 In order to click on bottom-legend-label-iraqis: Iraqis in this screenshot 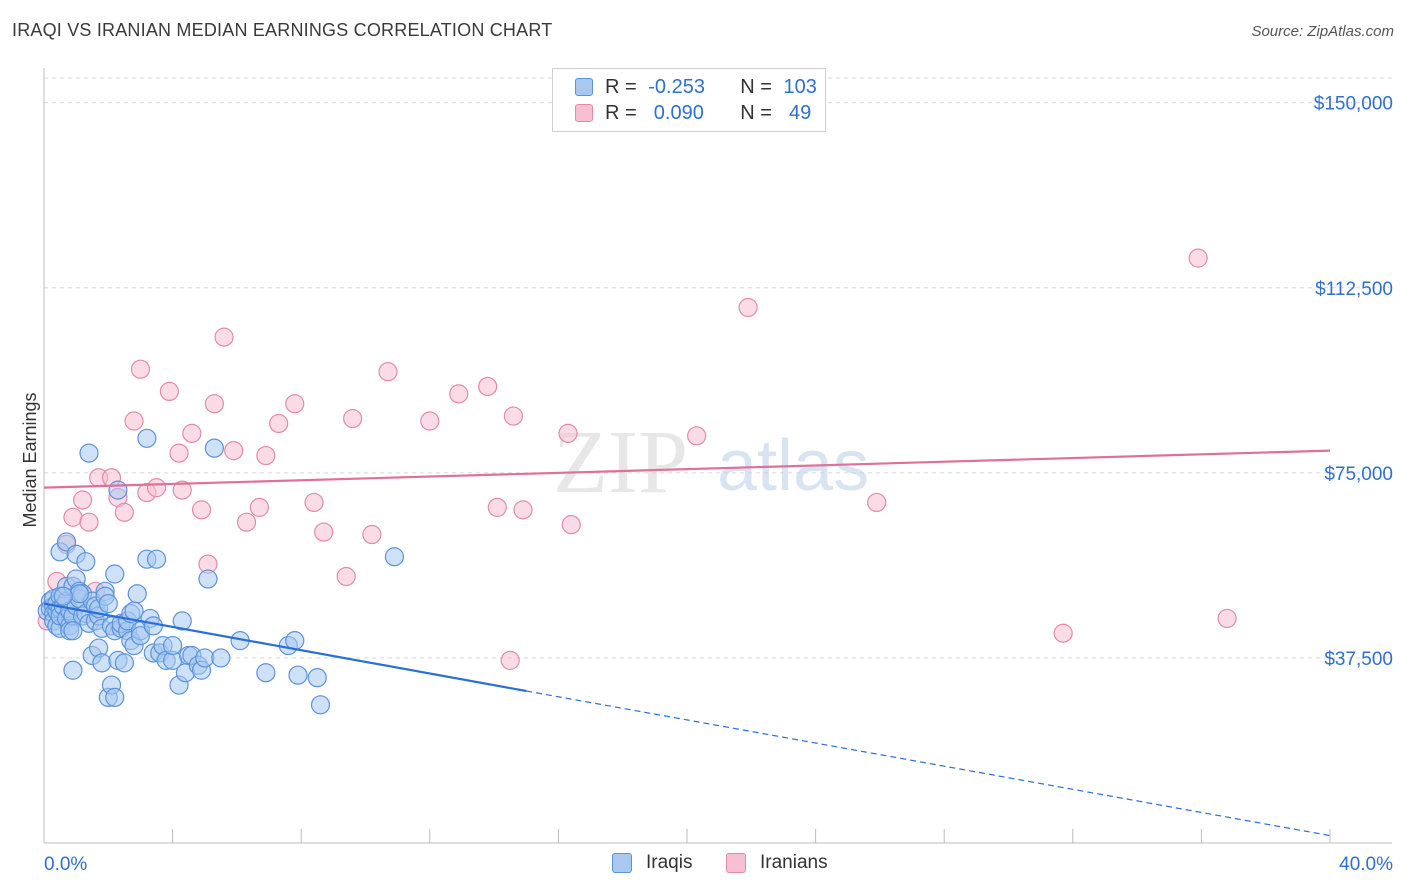, I will do `click(669, 862)`.